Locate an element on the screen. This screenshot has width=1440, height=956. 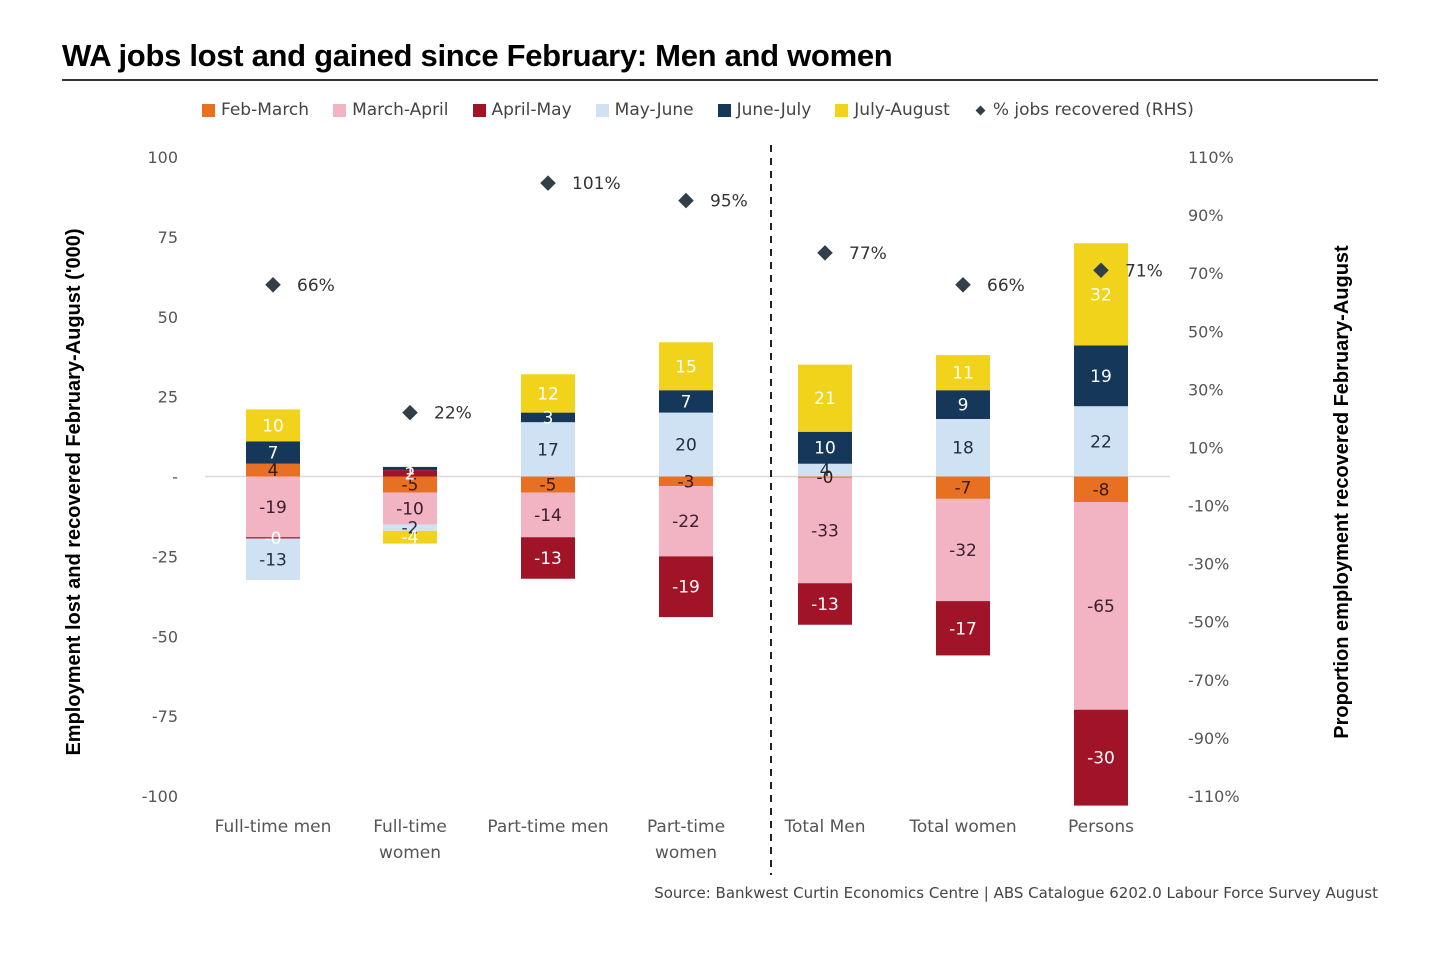
recovered-percent-label: 66% is located at coordinates (1006, 286).